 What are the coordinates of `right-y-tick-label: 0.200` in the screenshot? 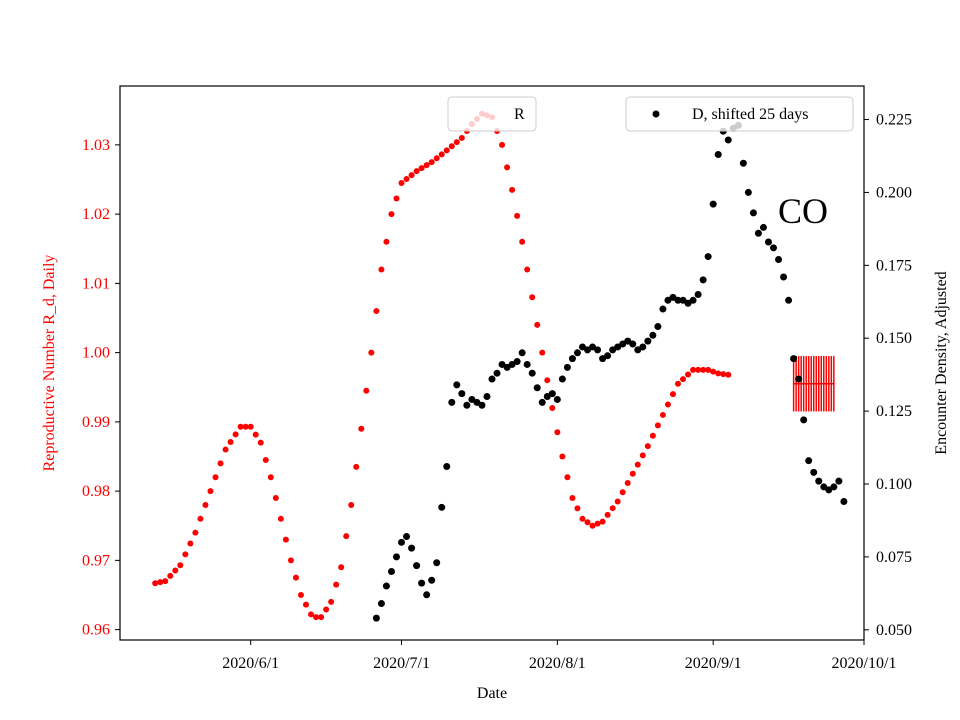 It's located at (894, 192).